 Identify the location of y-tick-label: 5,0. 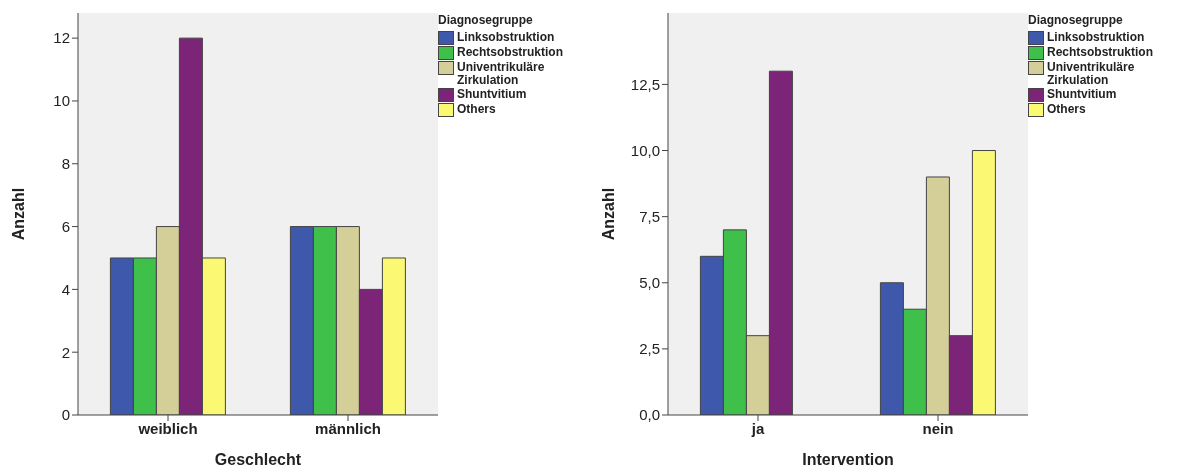
(649, 283).